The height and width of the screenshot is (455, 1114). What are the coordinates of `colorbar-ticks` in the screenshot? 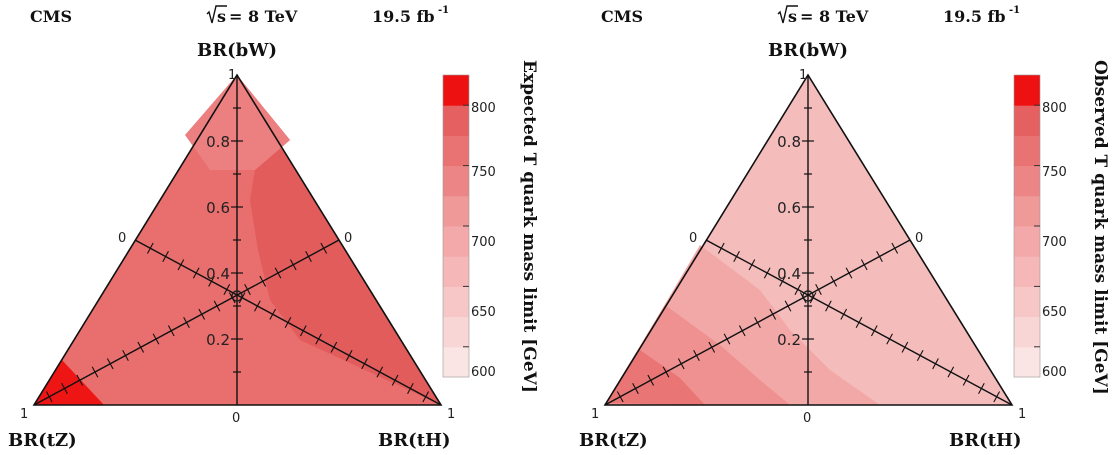 It's located at (1037, 226).